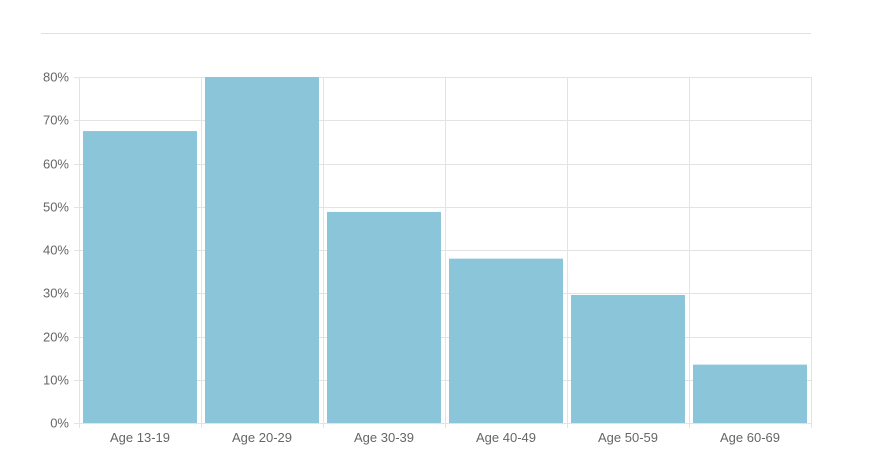  I want to click on top-divider, so click(426, 33).